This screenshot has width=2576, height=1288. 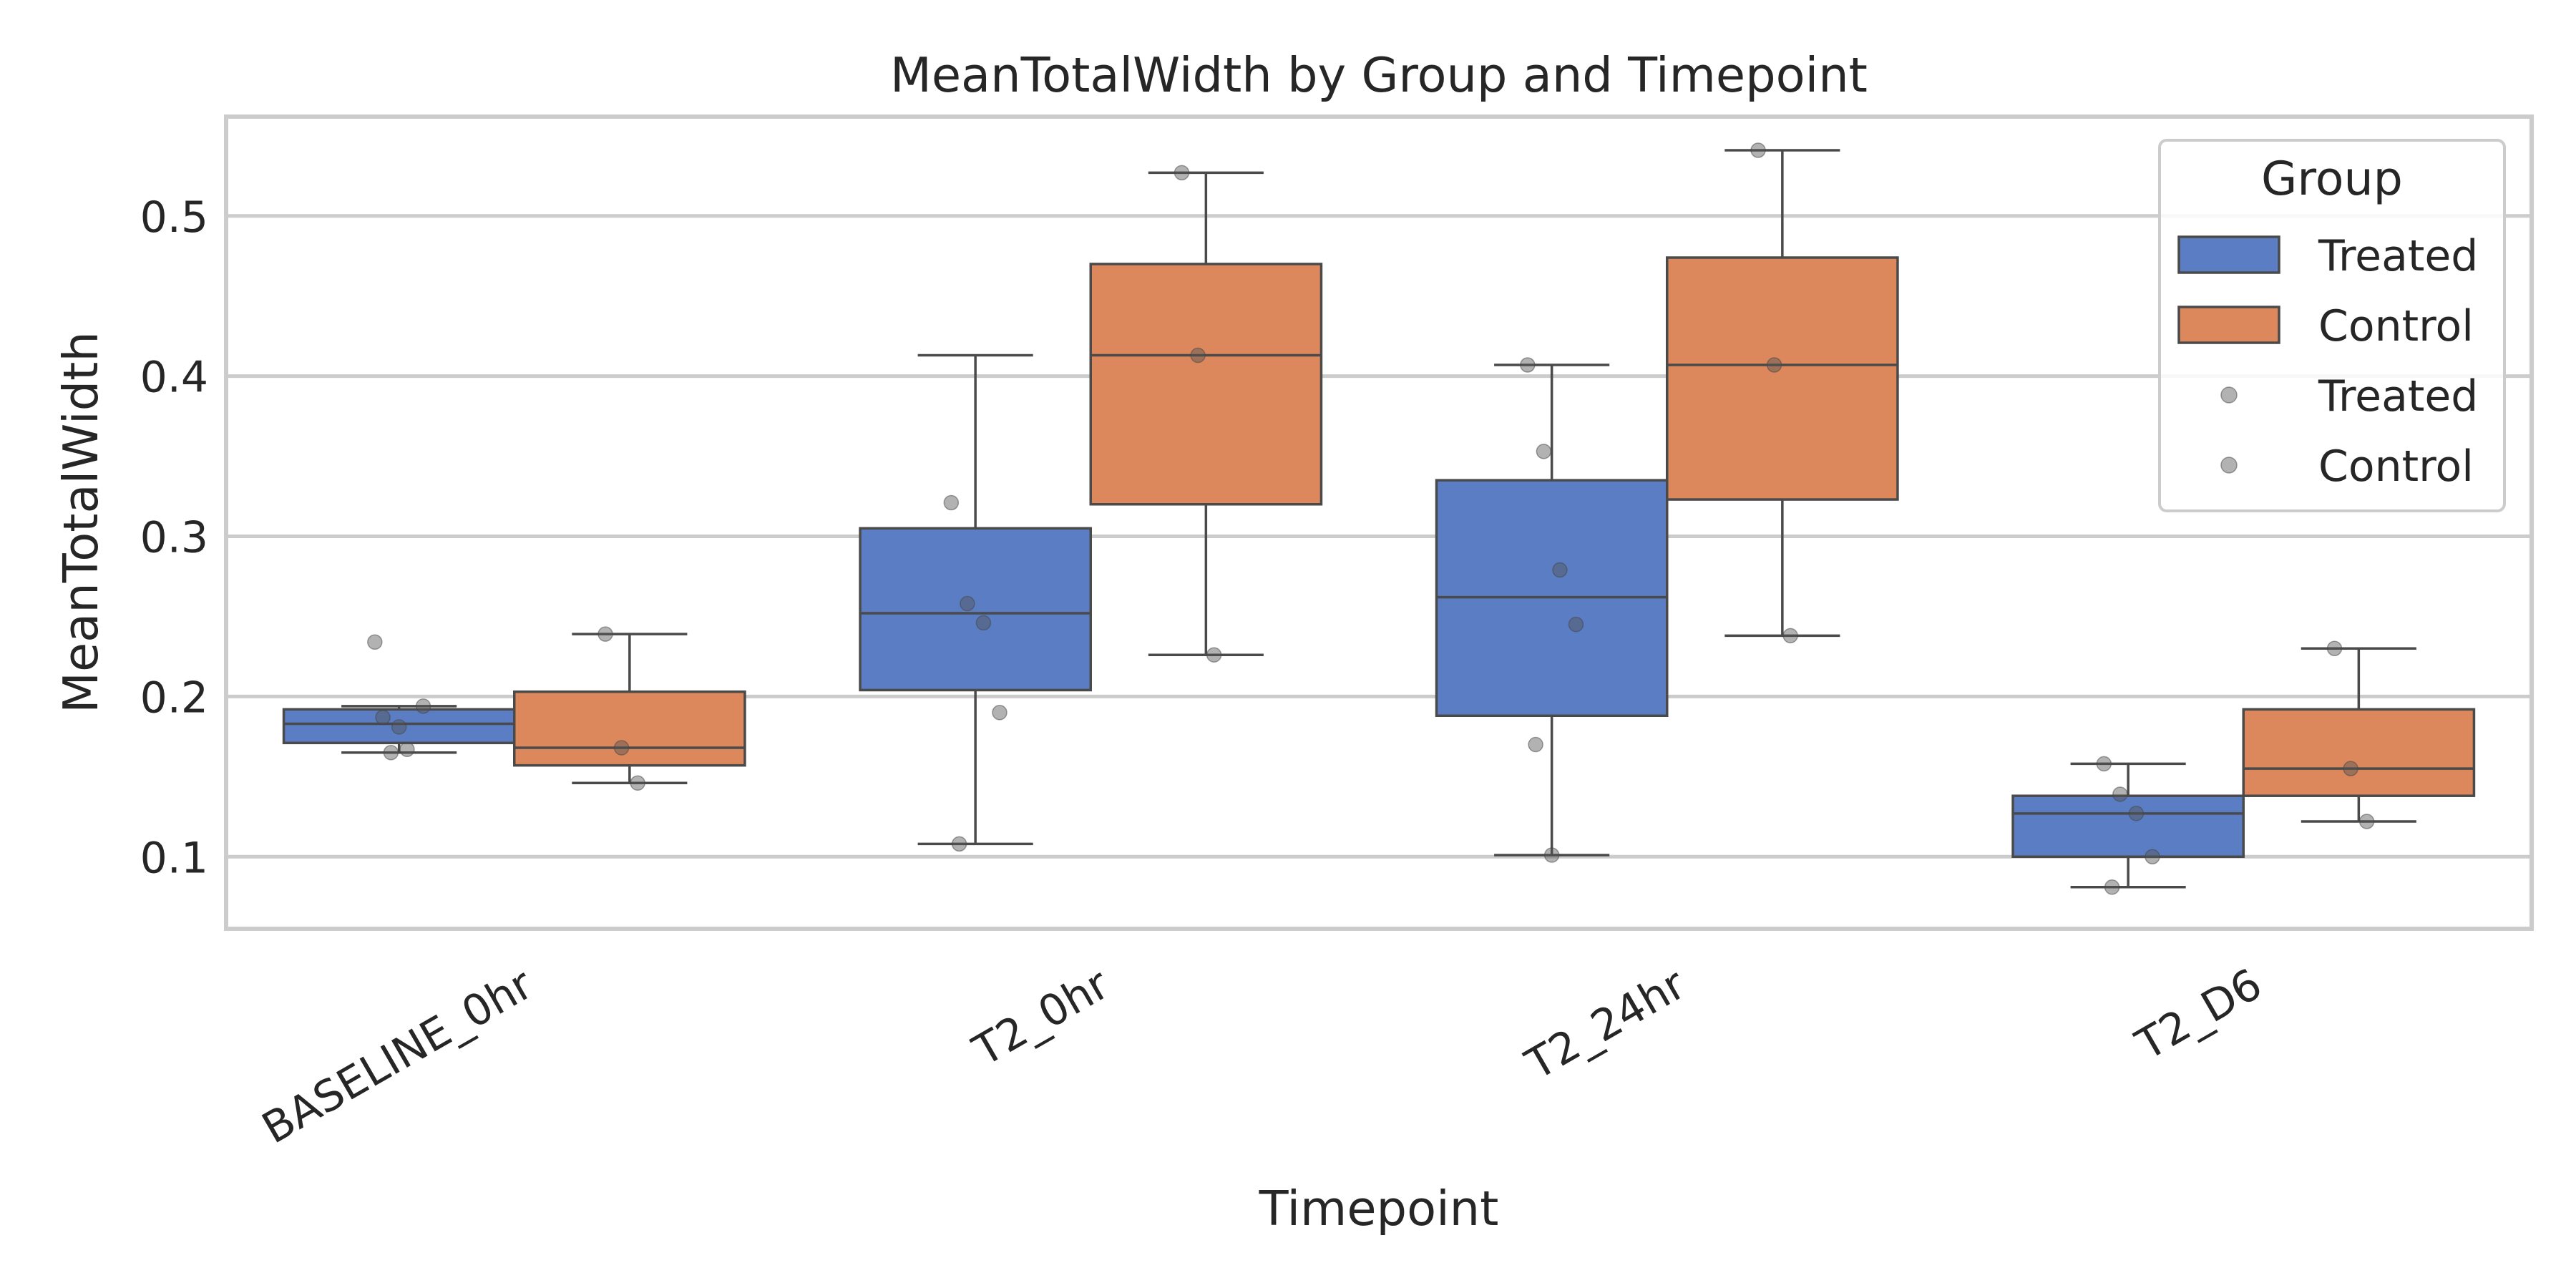 I want to click on y-axis-label: MeanTotalWidth, so click(x=81, y=522).